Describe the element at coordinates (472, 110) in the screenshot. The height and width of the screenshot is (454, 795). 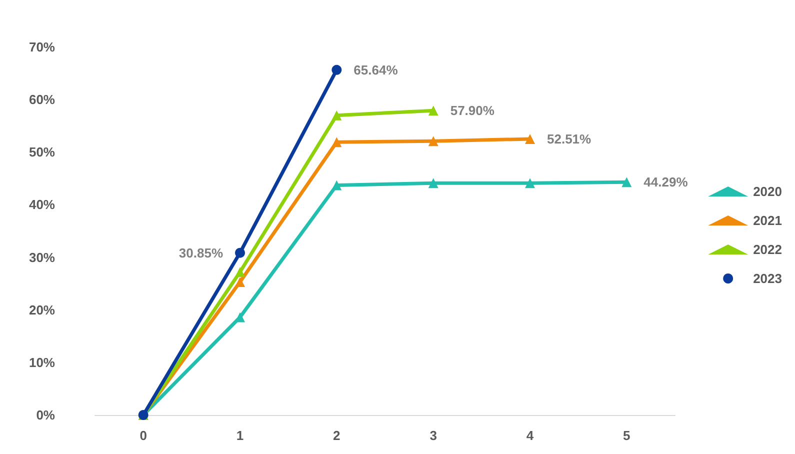
I see `data-label: 57.90%` at that location.